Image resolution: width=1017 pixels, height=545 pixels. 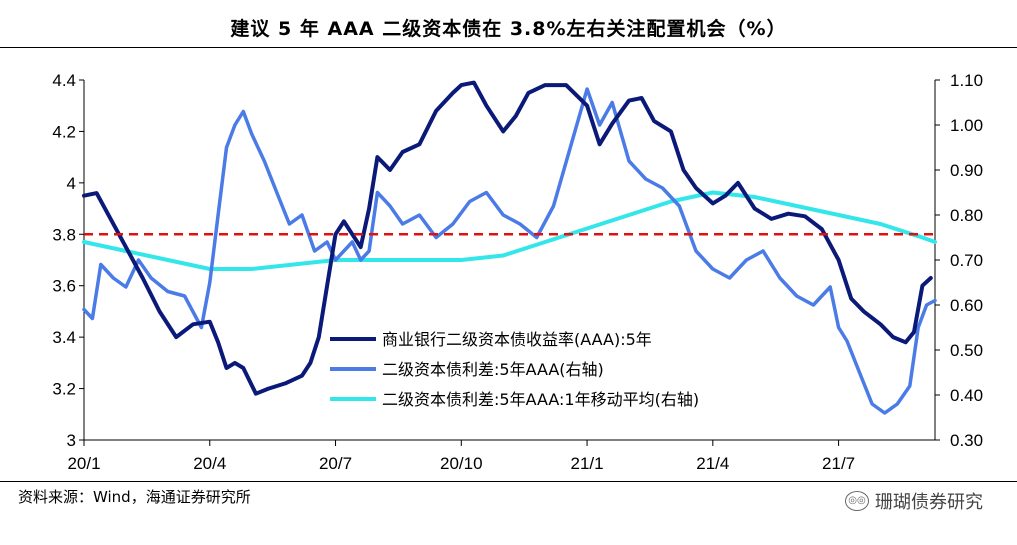 I want to click on right-tick-label: 1.10, so click(x=966, y=80).